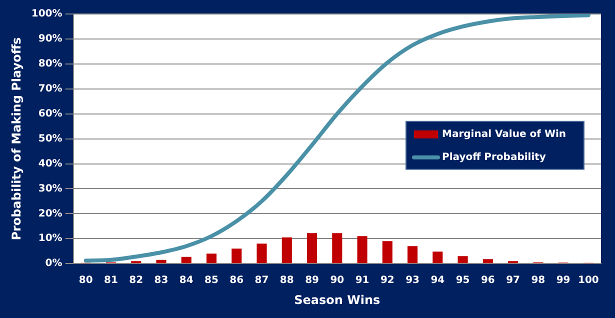 This screenshot has width=615, height=318. What do you see at coordinates (186, 280) in the screenshot?
I see `x-tick-label: 84` at bounding box center [186, 280].